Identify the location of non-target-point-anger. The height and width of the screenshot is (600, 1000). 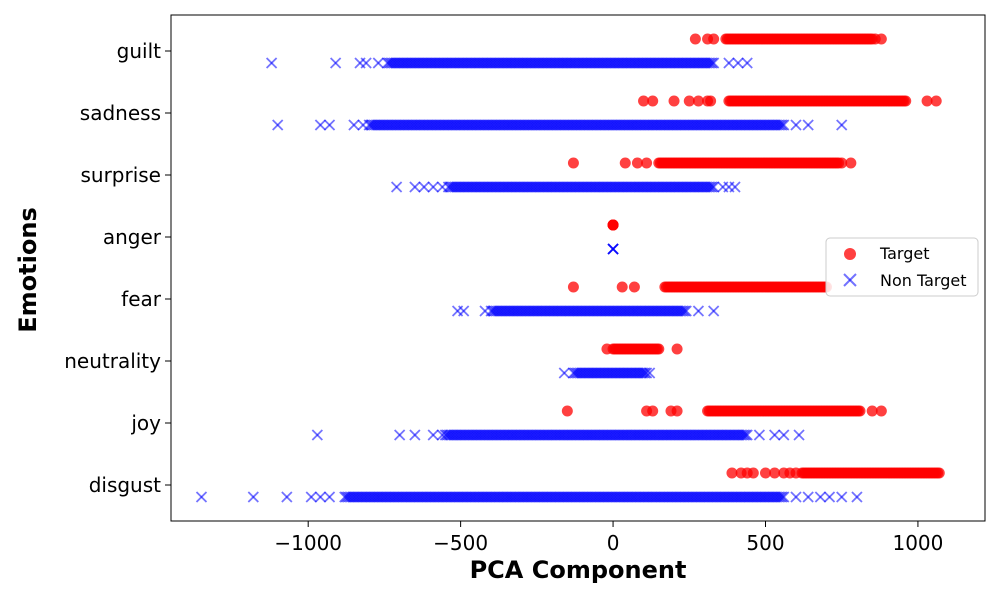
(613, 249).